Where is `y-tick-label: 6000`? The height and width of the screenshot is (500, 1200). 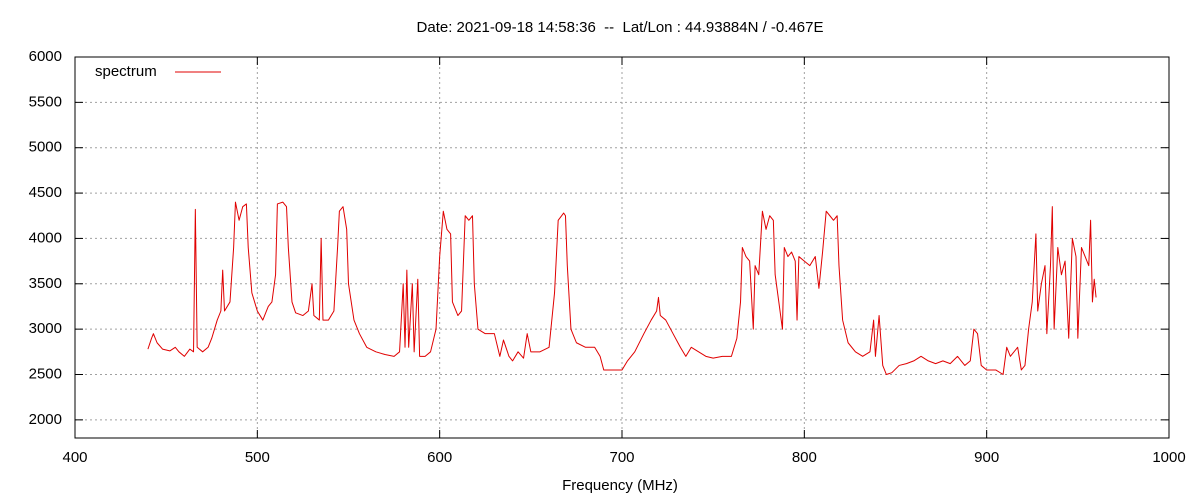
y-tick-label: 6000 is located at coordinates (45, 56).